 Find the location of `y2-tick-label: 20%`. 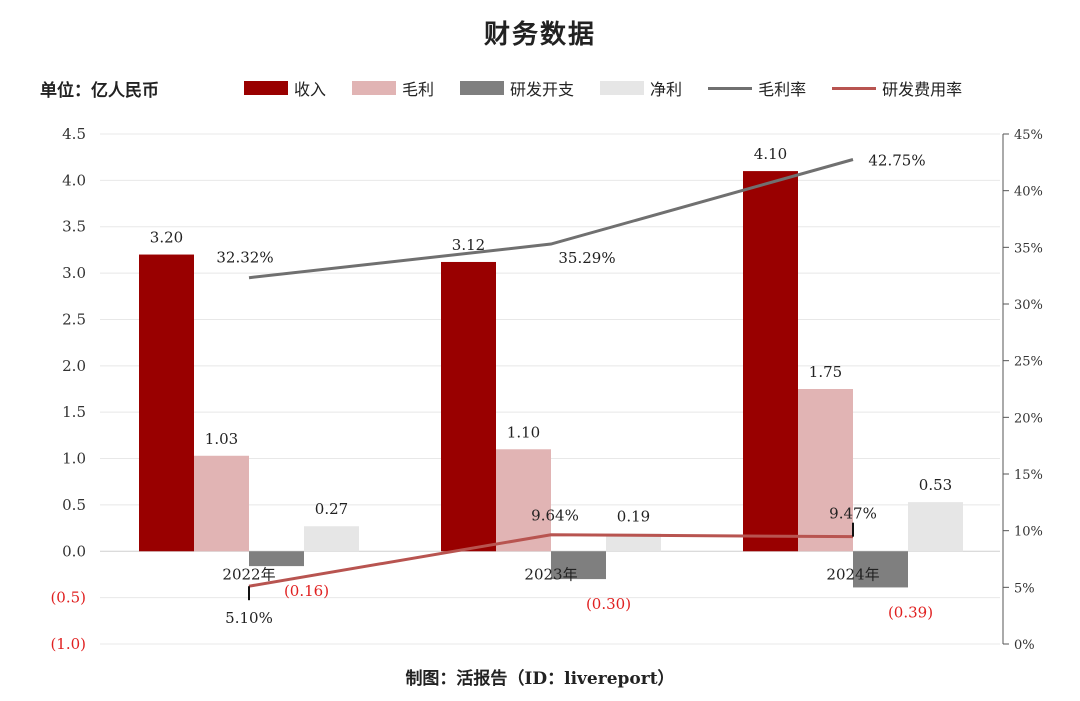

y2-tick-label: 20% is located at coordinates (1028, 418).